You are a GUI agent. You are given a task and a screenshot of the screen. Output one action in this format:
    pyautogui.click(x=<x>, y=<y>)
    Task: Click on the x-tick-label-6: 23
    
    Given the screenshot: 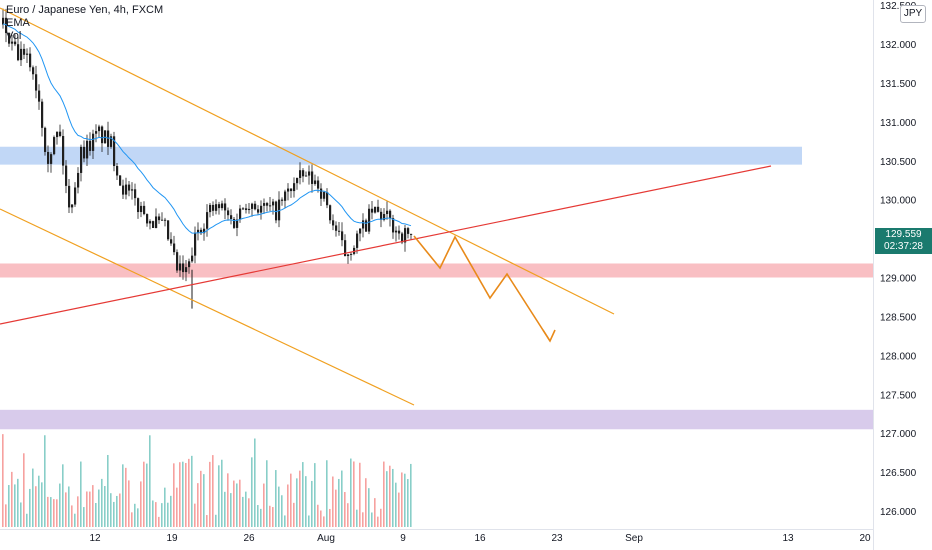 What is the action you would take?
    pyautogui.click(x=557, y=538)
    